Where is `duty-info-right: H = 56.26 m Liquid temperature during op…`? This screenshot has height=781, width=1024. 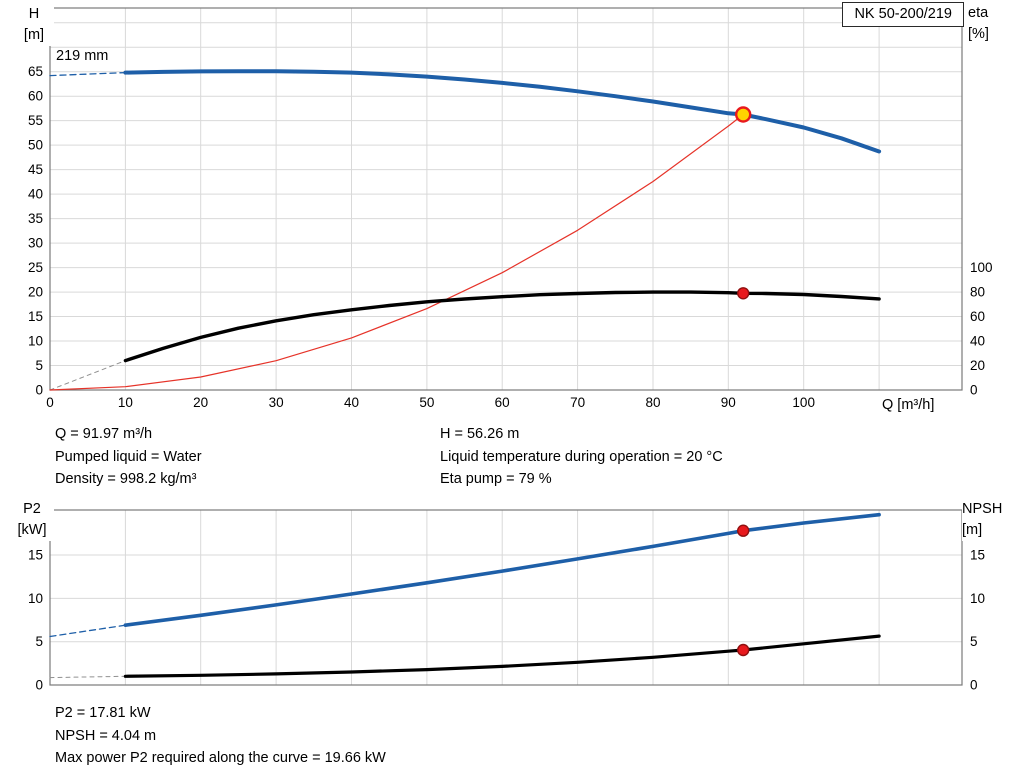
duty-info-right: H = 56.26 m Liquid temperature during op… is located at coordinates (581, 457).